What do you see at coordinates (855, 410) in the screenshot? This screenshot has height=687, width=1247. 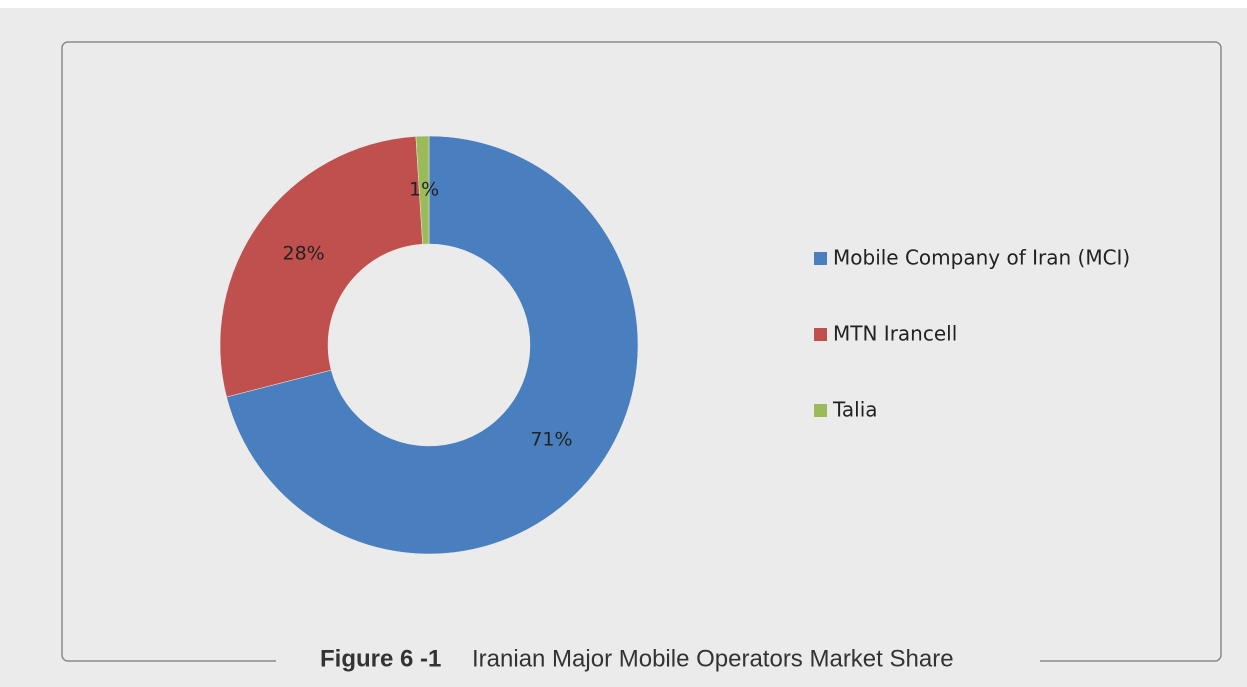 I see `legend-label: Talia` at bounding box center [855, 410].